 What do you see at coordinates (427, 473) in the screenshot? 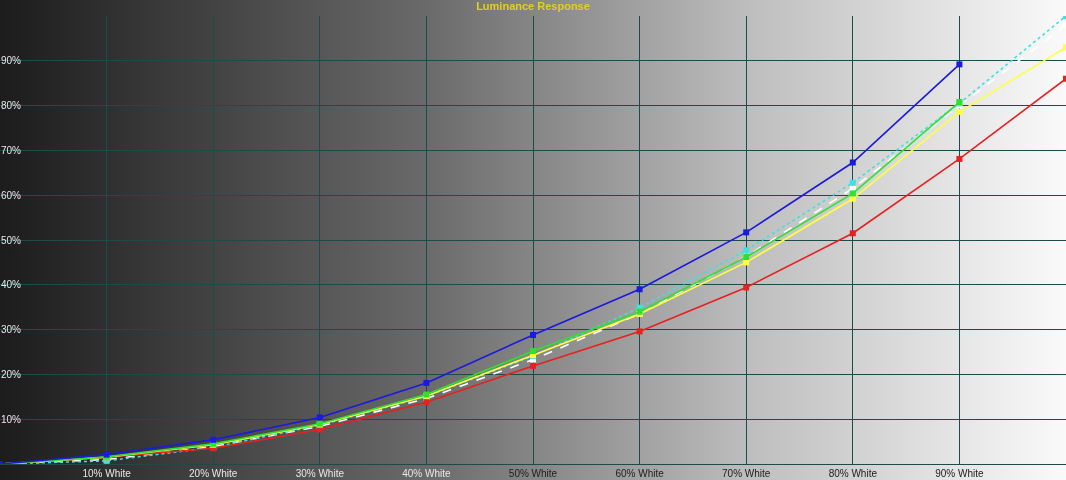
I see `x-tick-label: 40% White` at bounding box center [427, 473].